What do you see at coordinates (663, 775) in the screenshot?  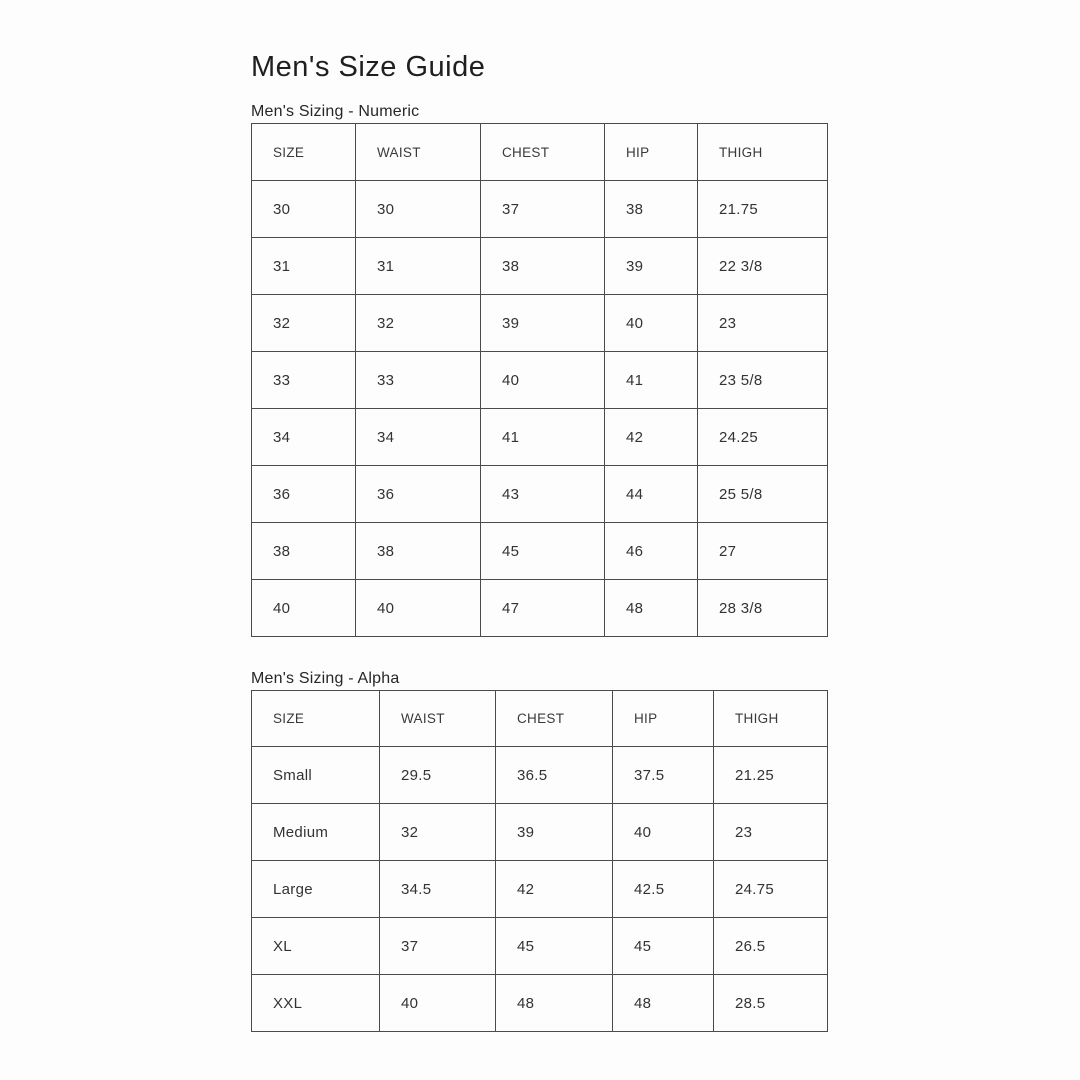 I see `table-cell: 37.5` at bounding box center [663, 775].